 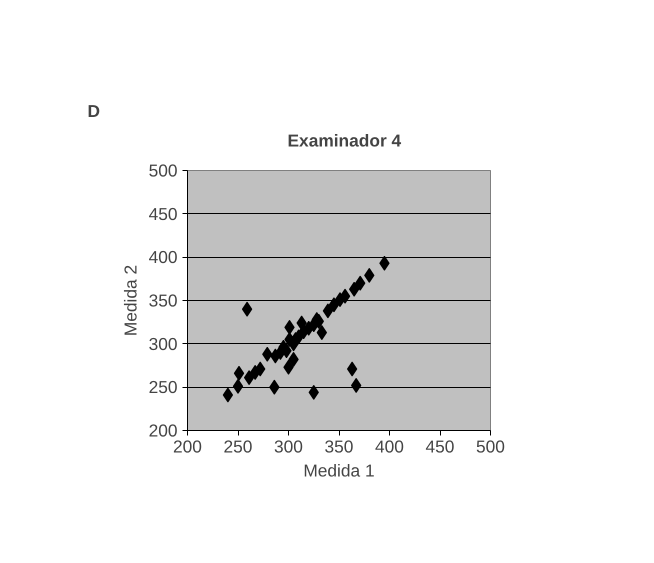 I want to click on x-tick-label: 250, so click(x=238, y=446).